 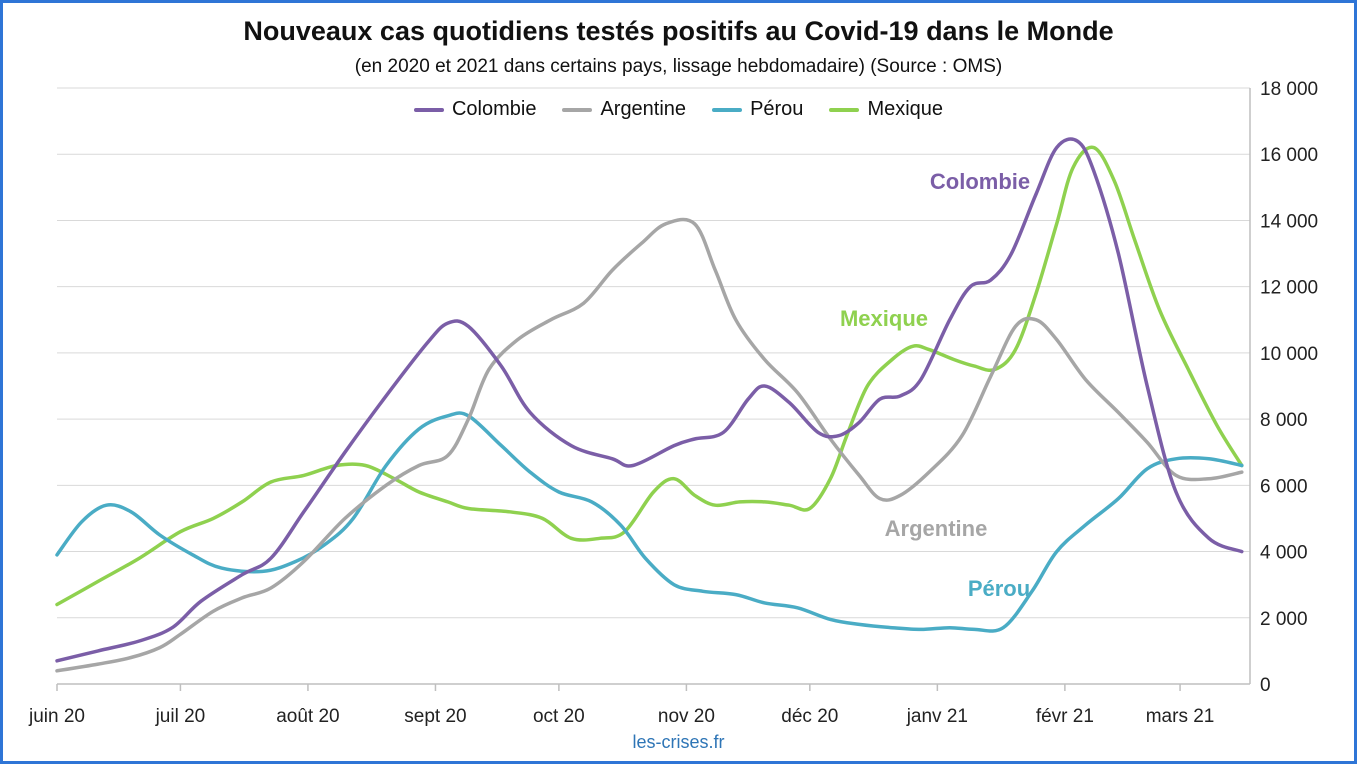 What do you see at coordinates (1289, 221) in the screenshot?
I see `y-tick-label: 14 000` at bounding box center [1289, 221].